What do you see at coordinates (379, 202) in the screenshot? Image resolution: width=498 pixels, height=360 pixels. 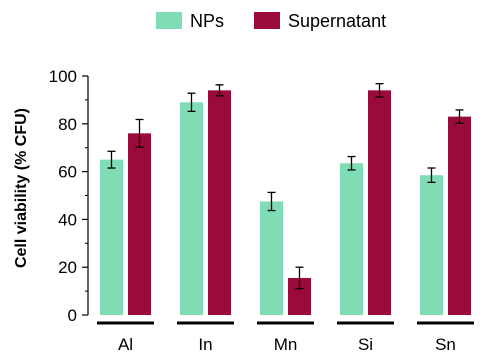 I see `bar-supernatant-si` at bounding box center [379, 202].